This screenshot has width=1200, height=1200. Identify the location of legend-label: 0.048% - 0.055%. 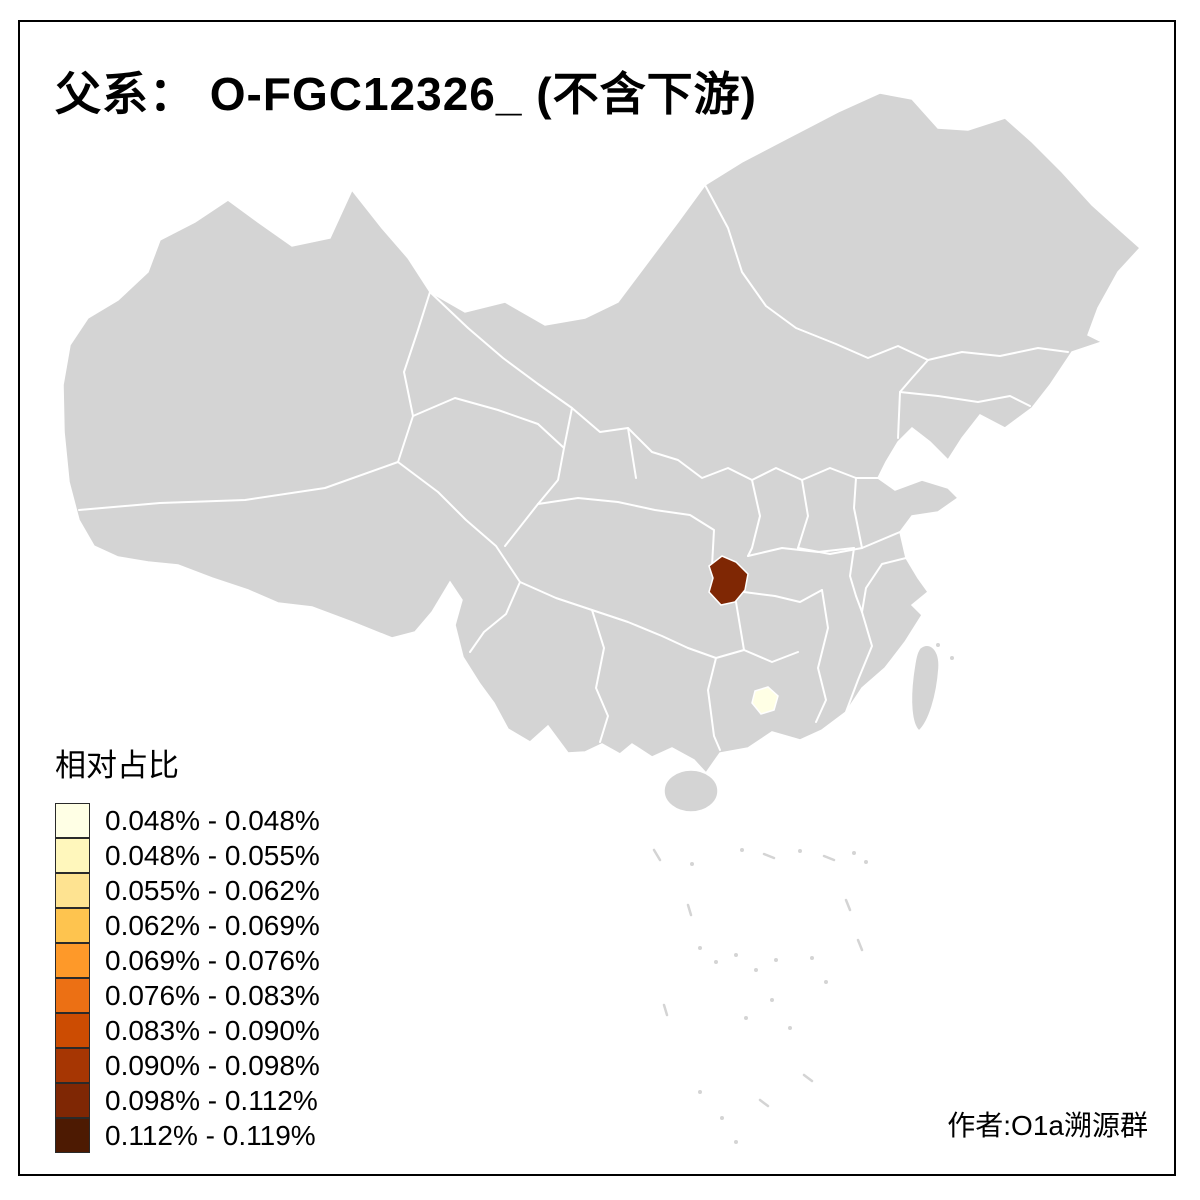
(212, 855).